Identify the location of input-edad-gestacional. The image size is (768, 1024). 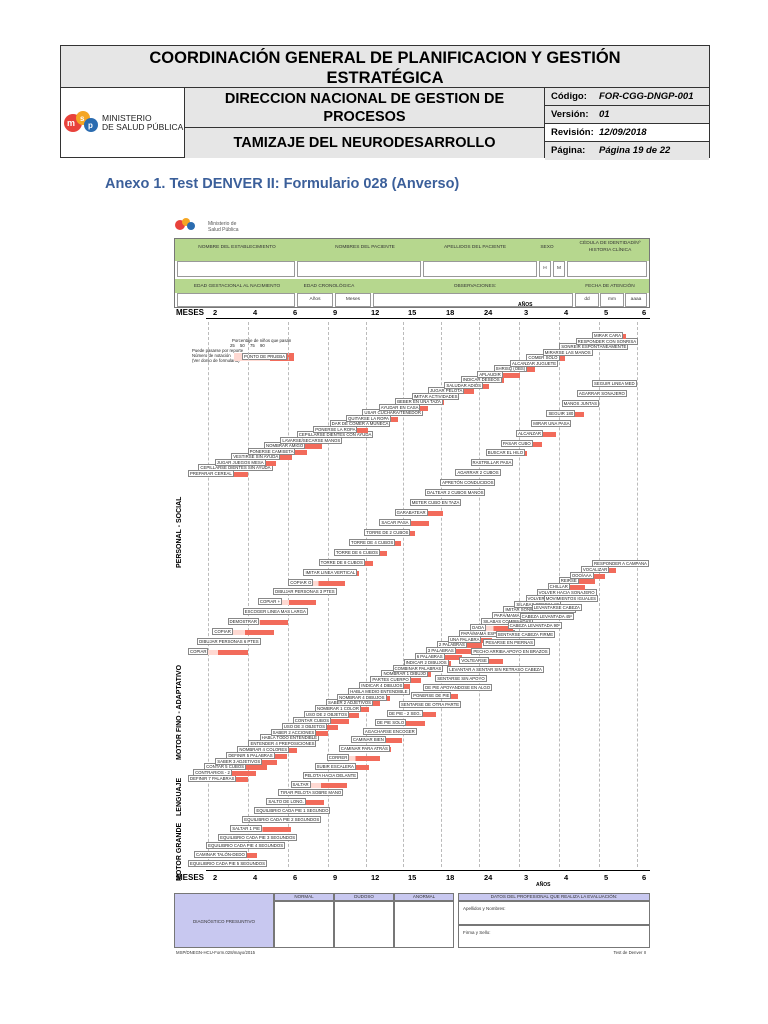
(236, 300).